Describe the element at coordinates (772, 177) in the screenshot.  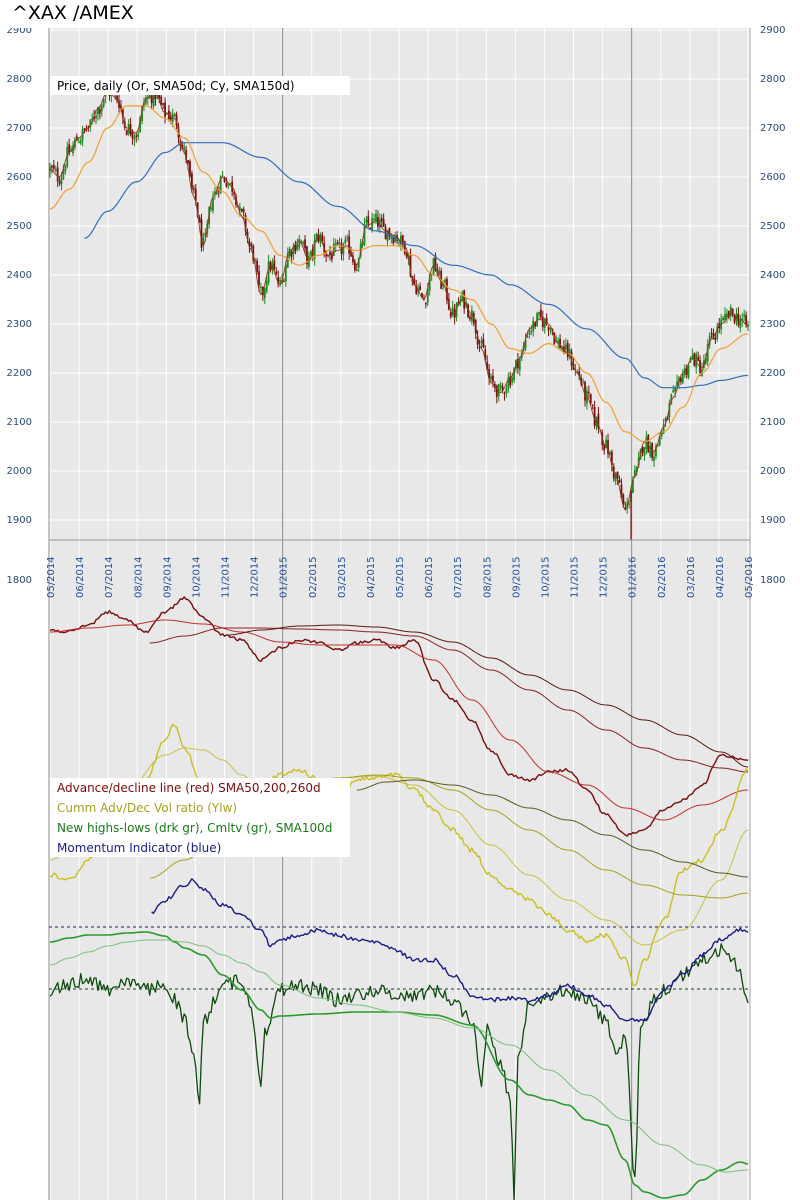
I see `price-ytick-right-2600: 2600` at that location.